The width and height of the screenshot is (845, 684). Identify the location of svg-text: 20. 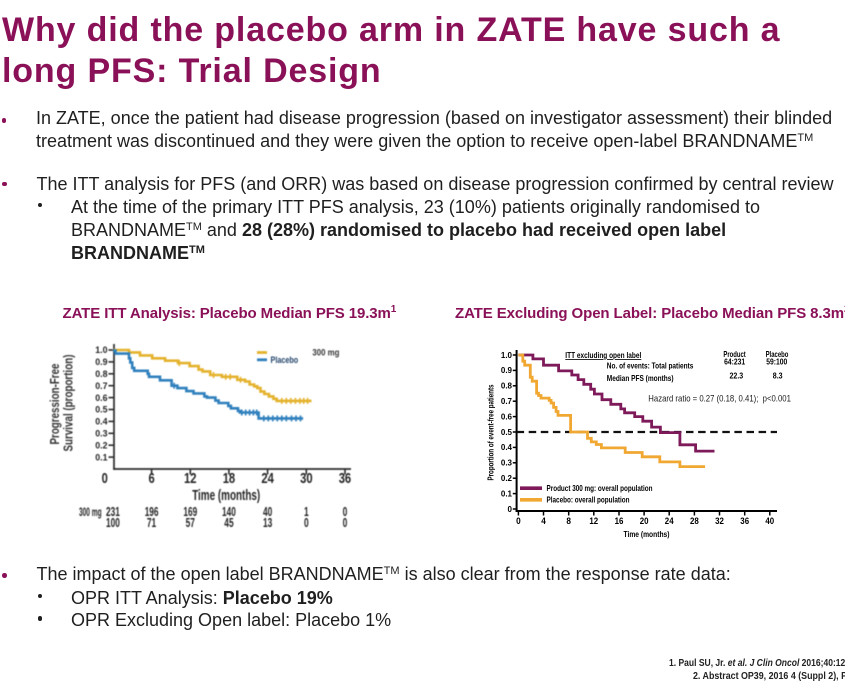
(644, 521).